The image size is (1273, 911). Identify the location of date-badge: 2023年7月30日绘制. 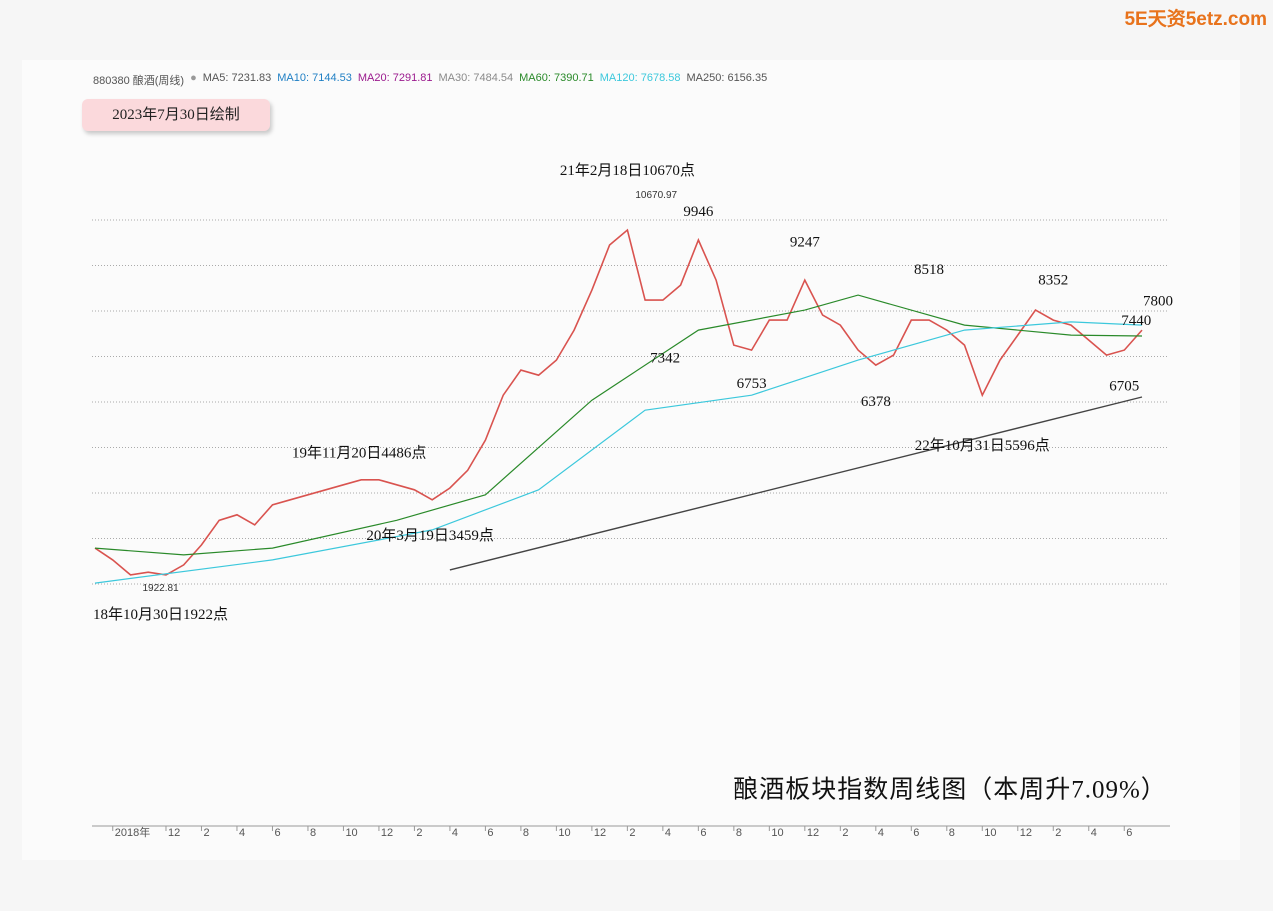
(176, 115).